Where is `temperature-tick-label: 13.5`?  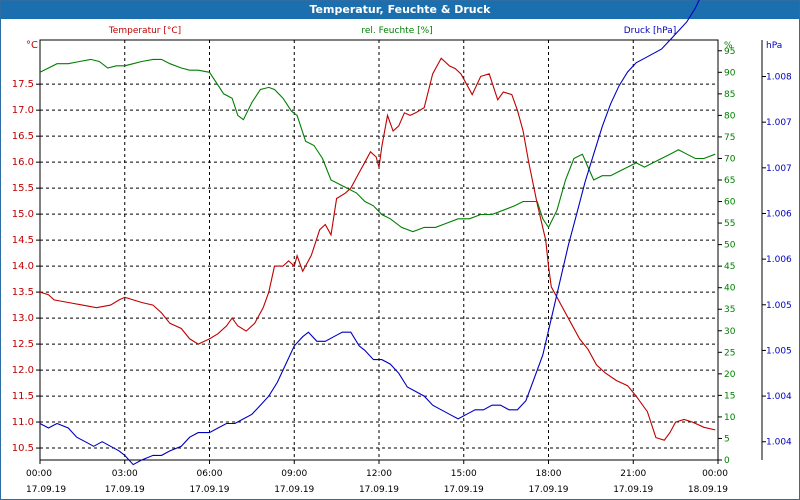 temperature-tick-label: 13.5 is located at coordinates (23, 292).